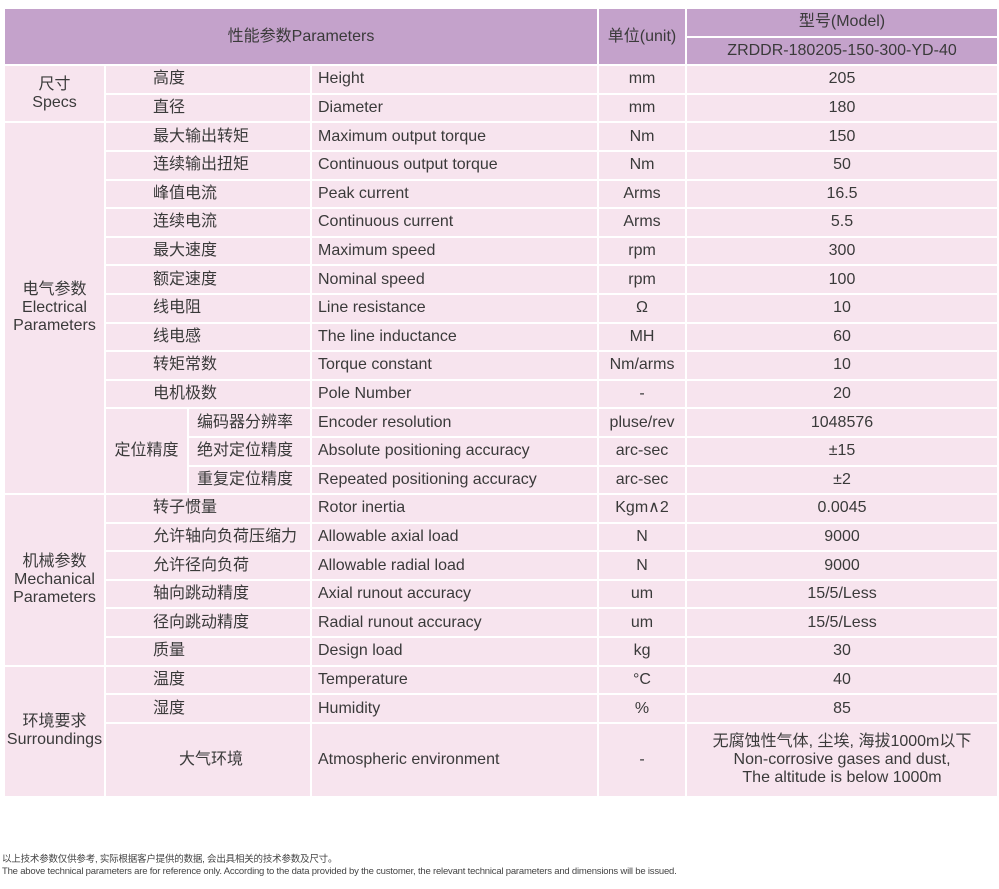 The width and height of the screenshot is (999, 889). What do you see at coordinates (208, 508) in the screenshot?
I see `param-name-cn: 转子惯量` at bounding box center [208, 508].